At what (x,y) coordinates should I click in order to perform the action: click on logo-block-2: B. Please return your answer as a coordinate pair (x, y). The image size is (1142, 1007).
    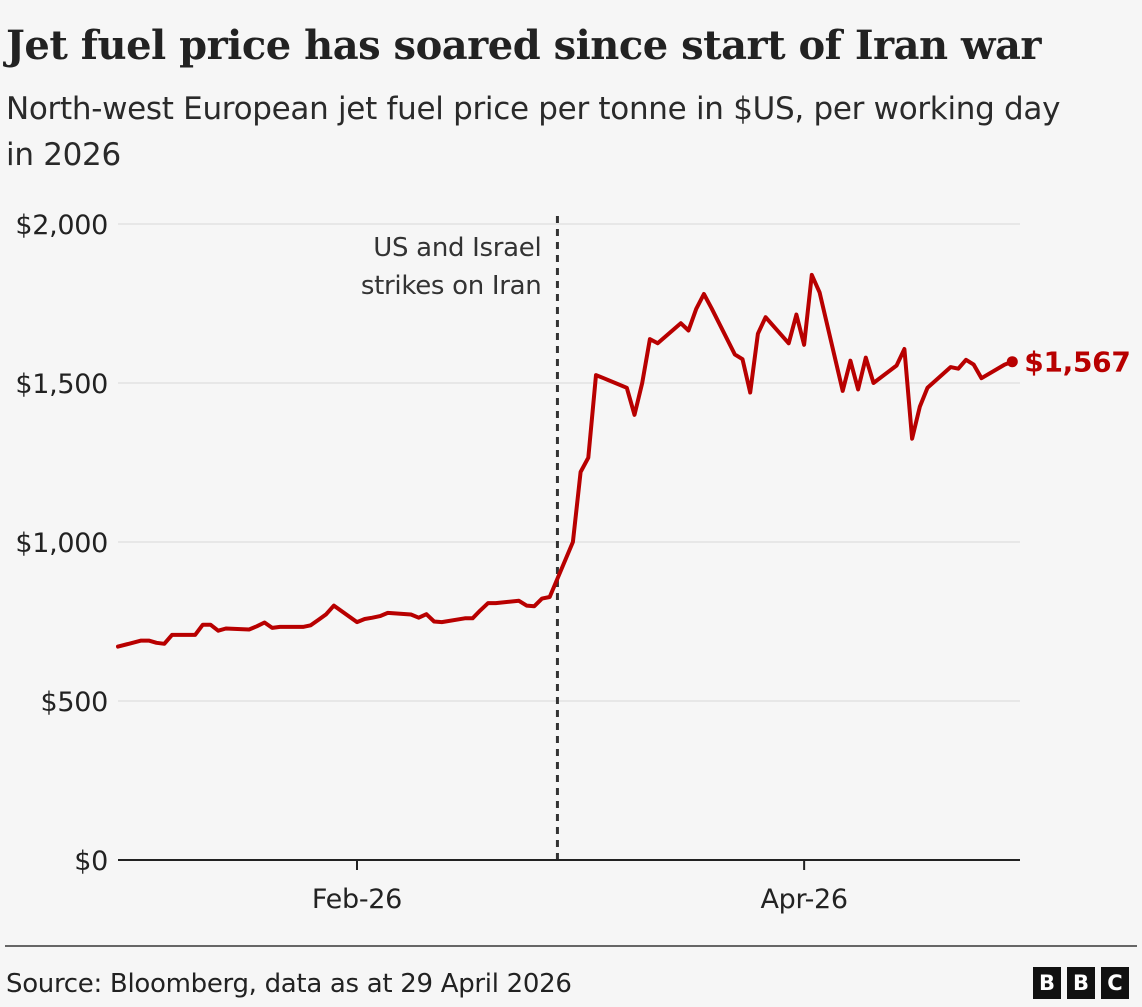
    Looking at the image, I should click on (1081, 983).